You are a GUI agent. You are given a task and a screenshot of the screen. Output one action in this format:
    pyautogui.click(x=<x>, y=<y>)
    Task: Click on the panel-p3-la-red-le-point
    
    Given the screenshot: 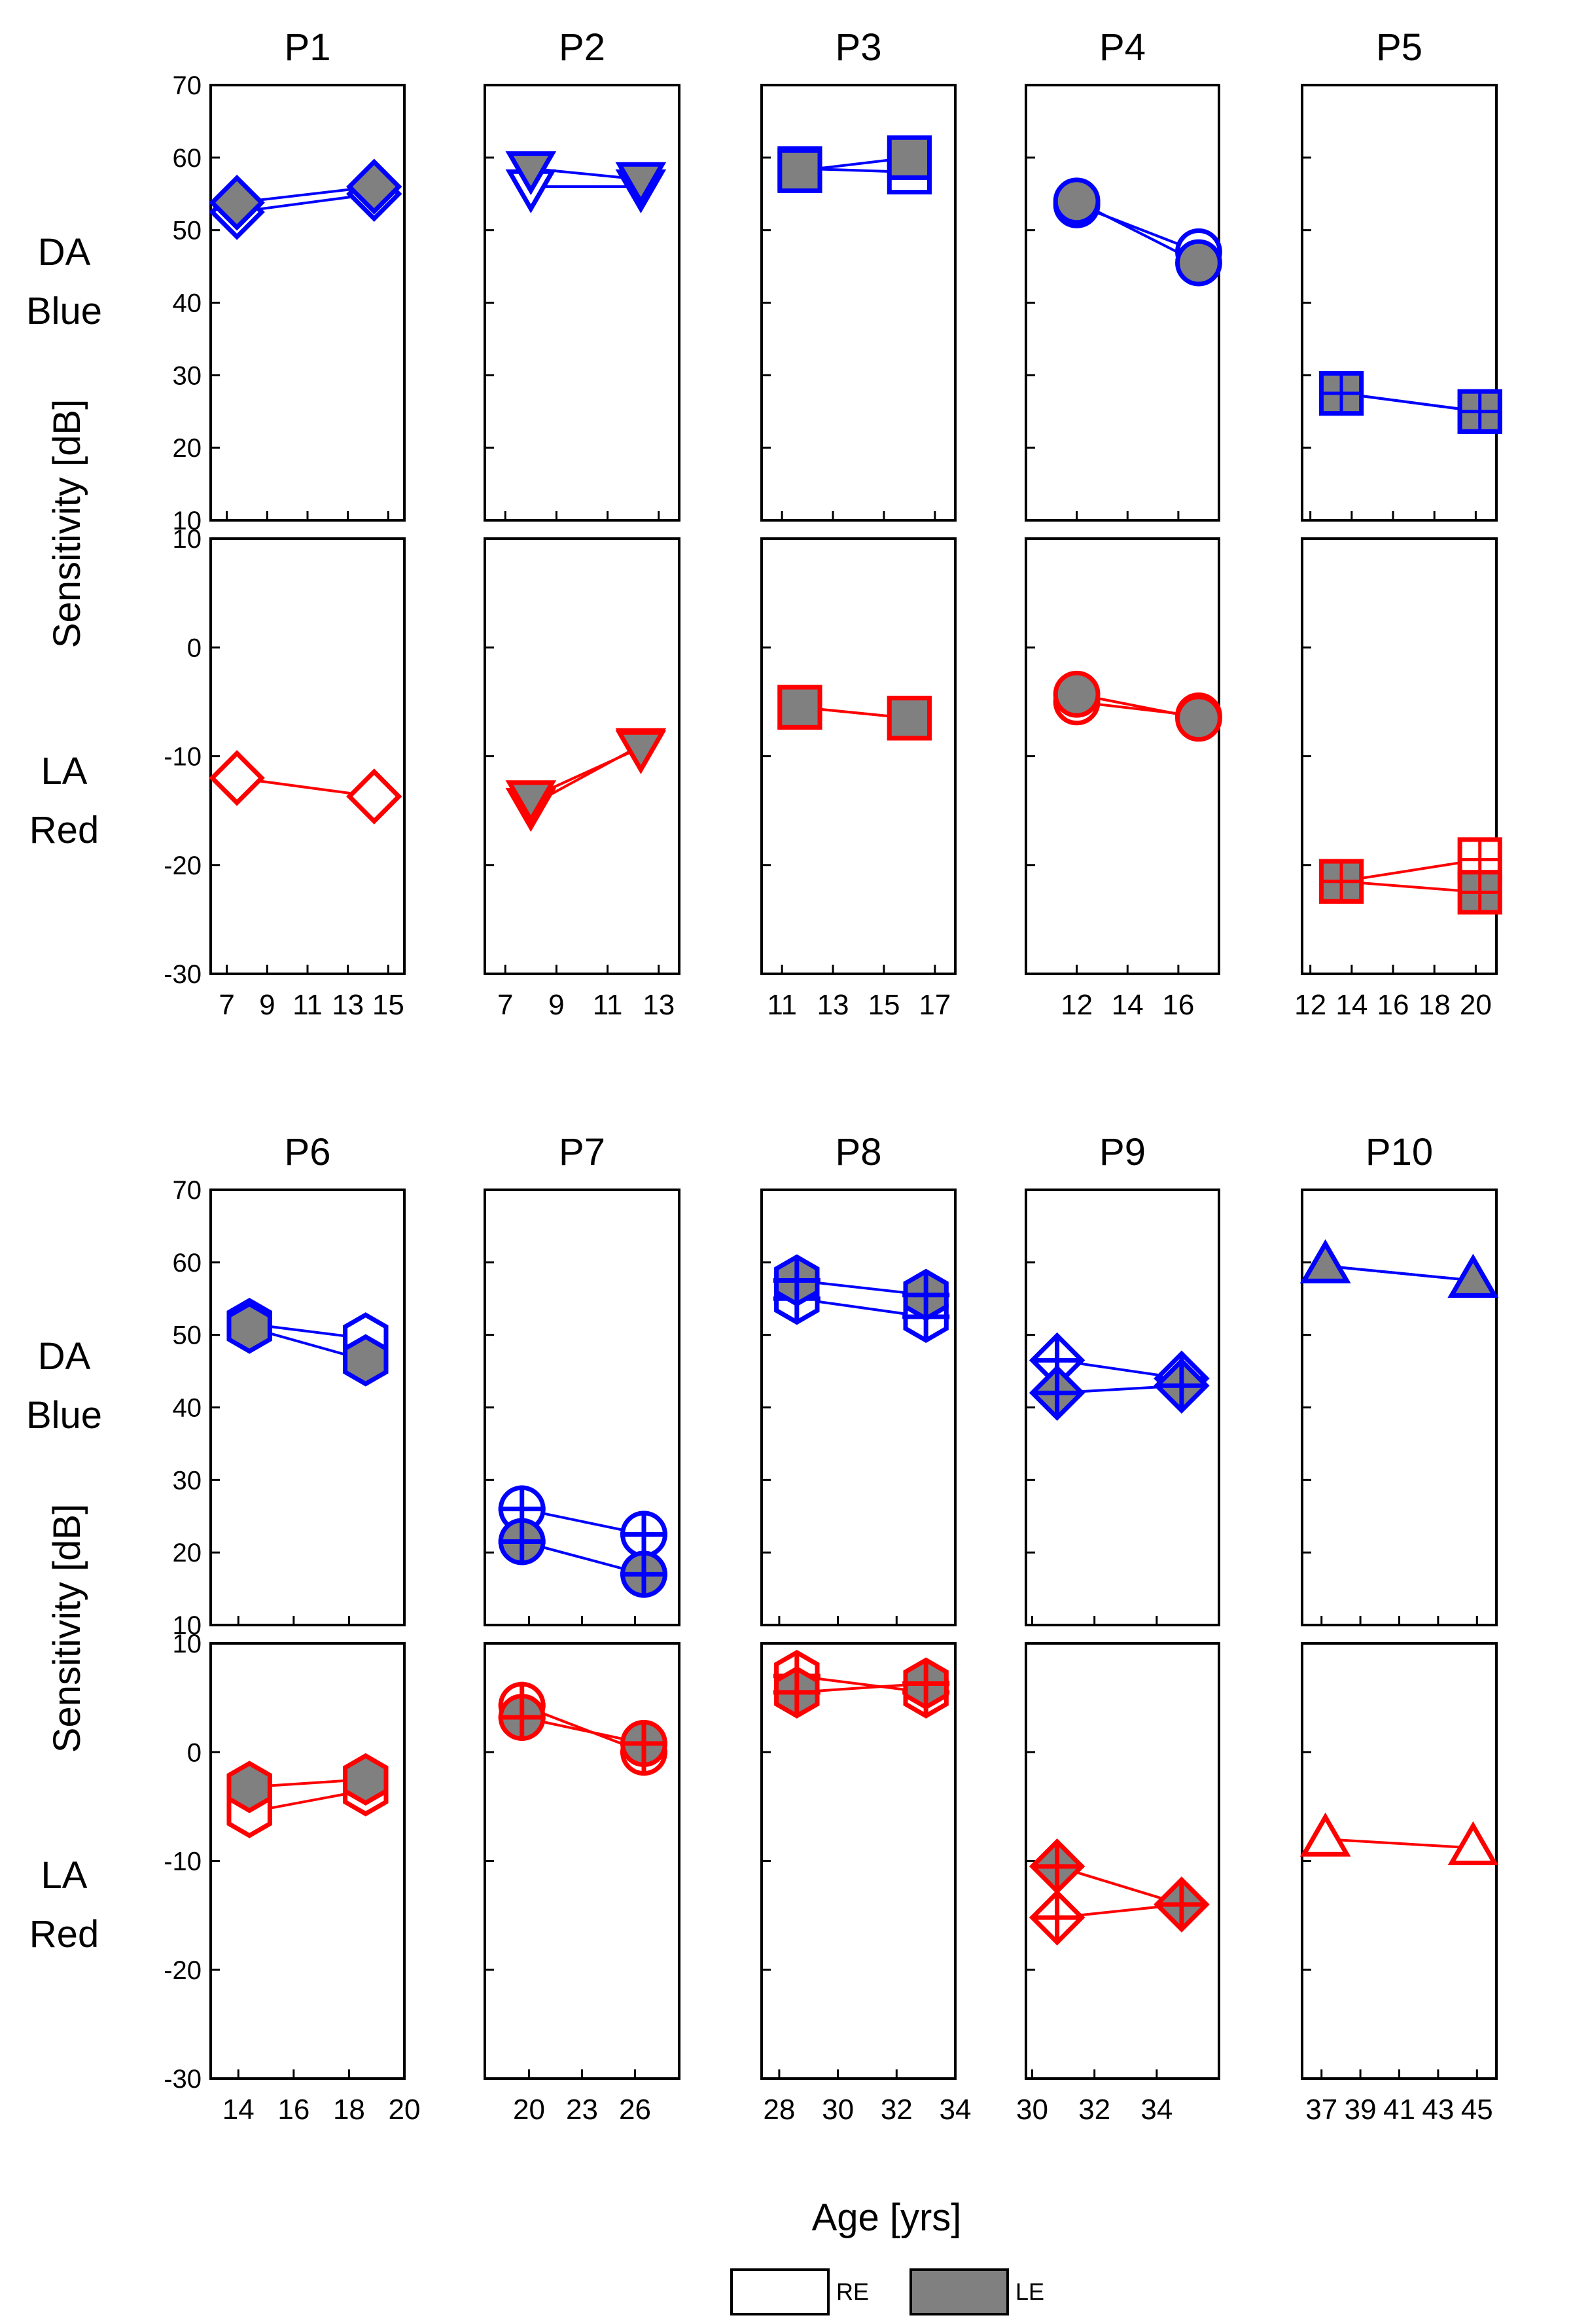 What is the action you would take?
    pyautogui.click(x=799, y=707)
    